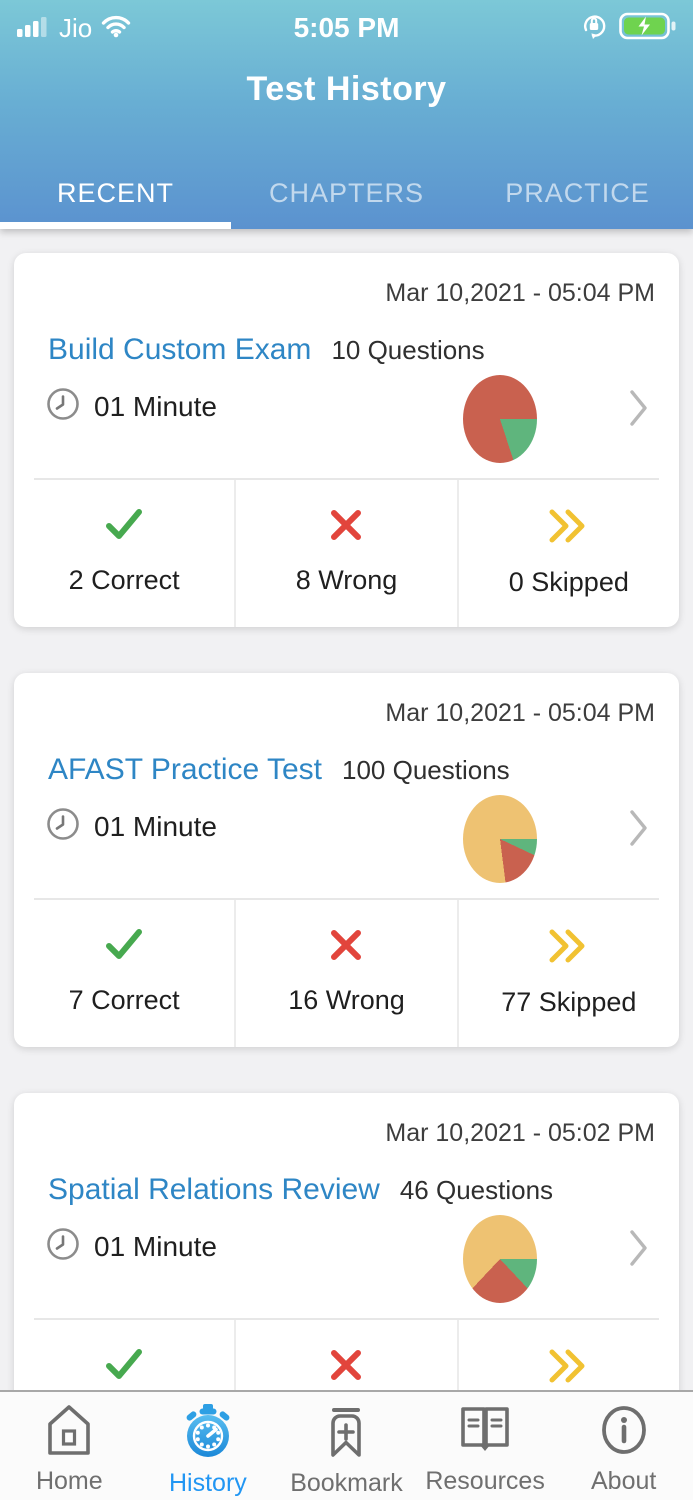  I want to click on stats-row: 2 Correct 8 Wrong 0 Skipped, so click(346, 553).